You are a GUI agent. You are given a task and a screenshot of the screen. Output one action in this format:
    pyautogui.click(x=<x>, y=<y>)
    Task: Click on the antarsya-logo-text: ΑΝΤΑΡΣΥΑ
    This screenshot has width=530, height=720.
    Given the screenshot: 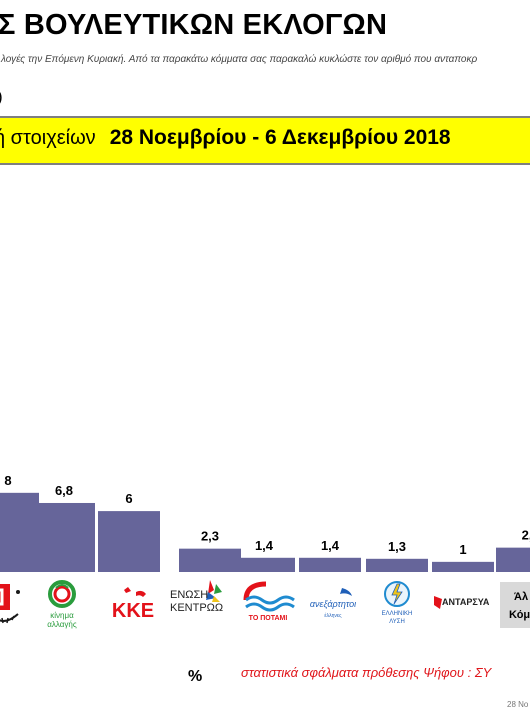 What is the action you would take?
    pyautogui.click(x=466, y=602)
    